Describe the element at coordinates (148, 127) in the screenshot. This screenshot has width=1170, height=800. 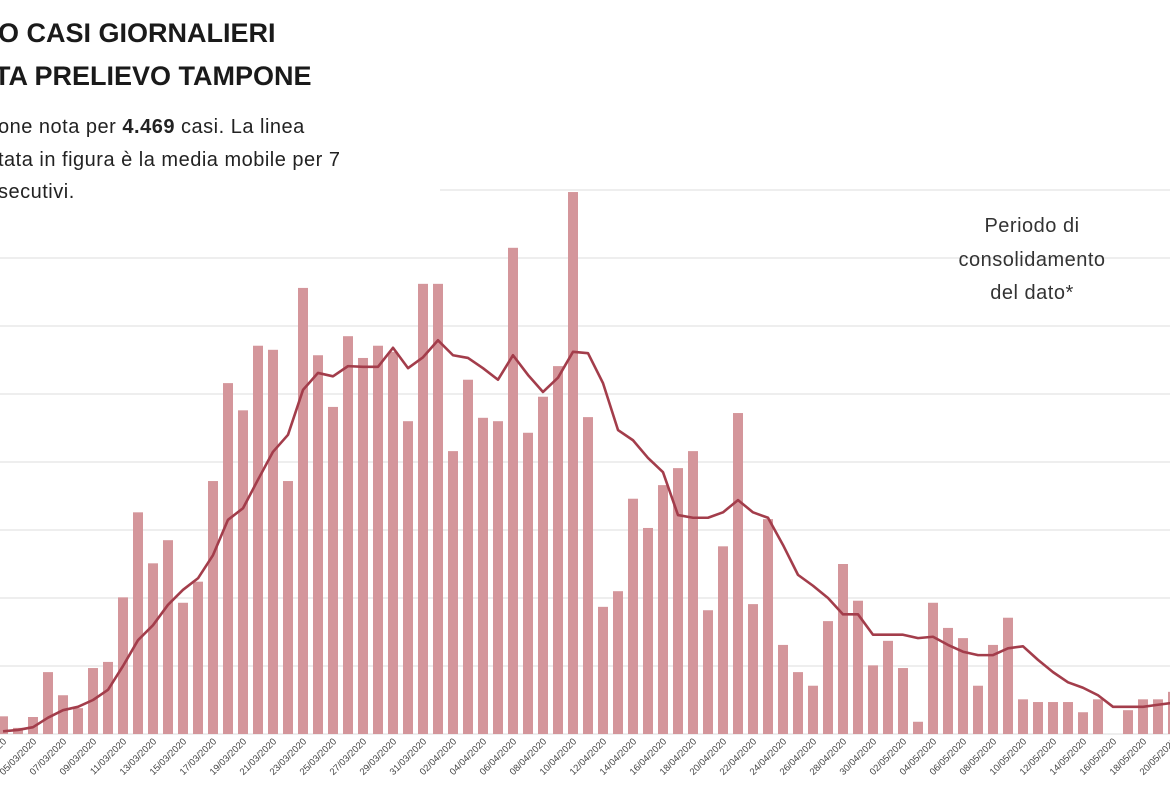
I see `subtitle-bold: 4.469` at that location.